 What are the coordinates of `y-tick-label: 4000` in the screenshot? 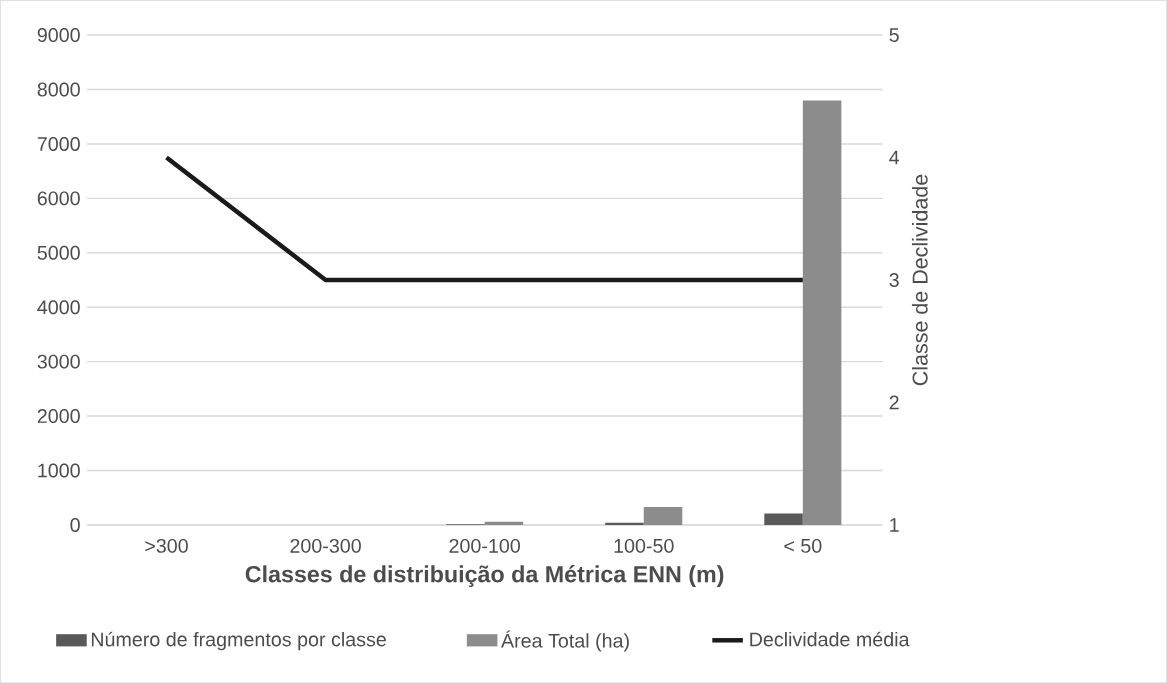 It's located at (58, 307).